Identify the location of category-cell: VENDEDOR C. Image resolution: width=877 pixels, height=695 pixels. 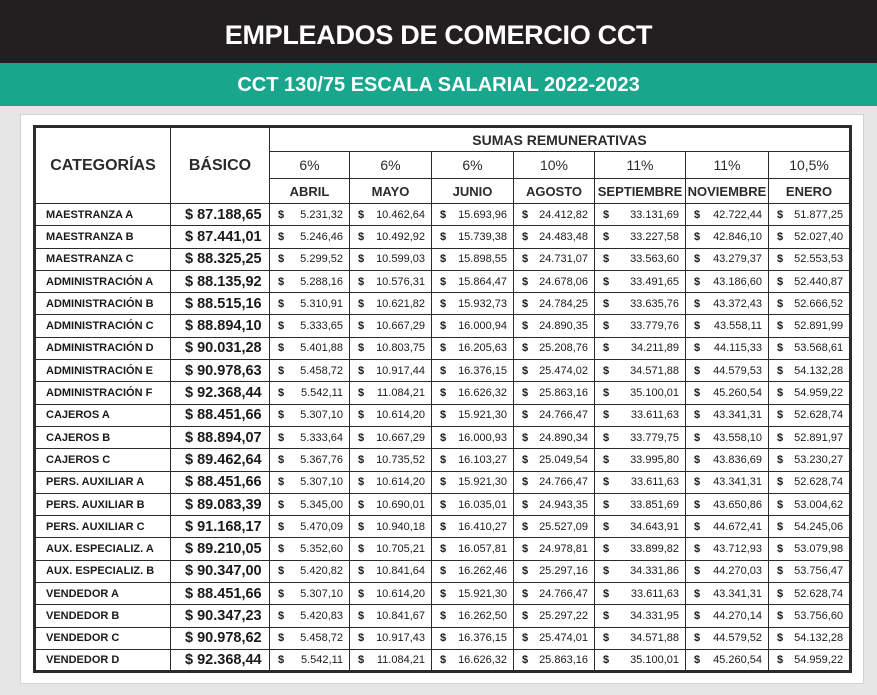
(102, 638).